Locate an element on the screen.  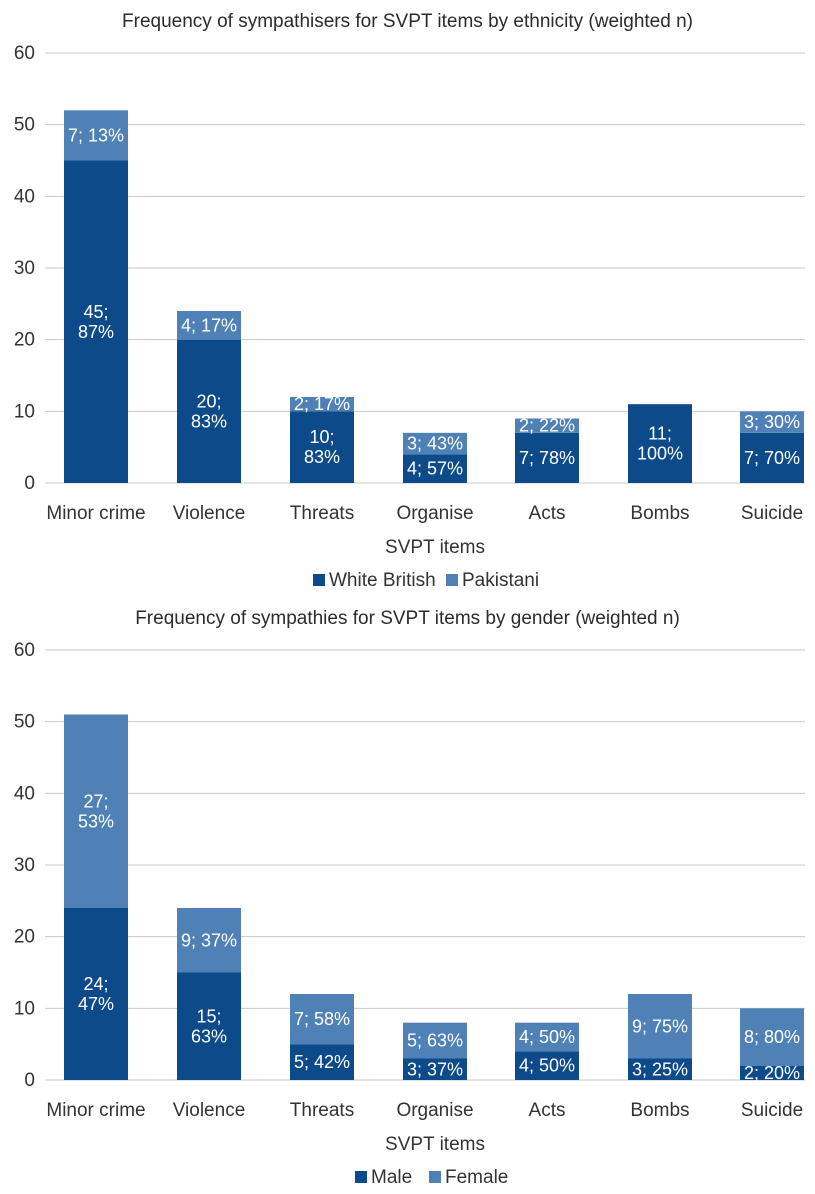
data-label: 4; 57% is located at coordinates (435, 469).